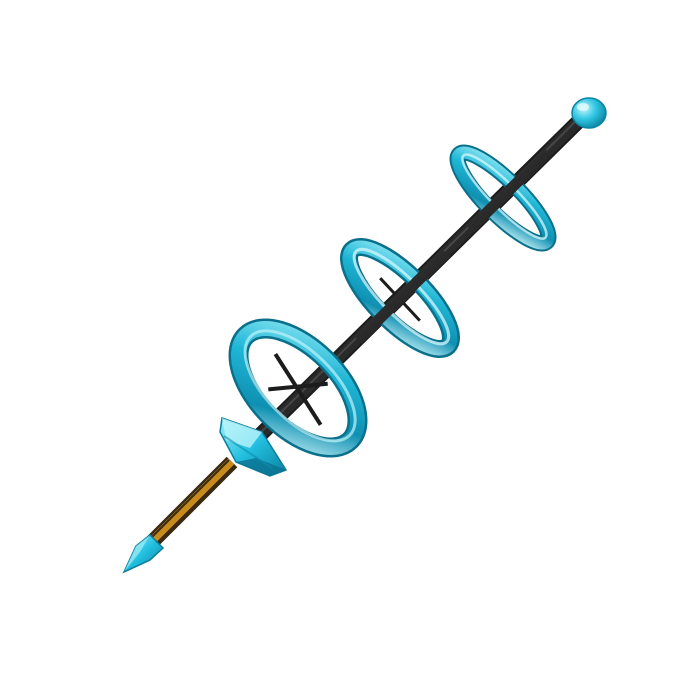  I want to click on shaft-front-icon, so click(453, 246).